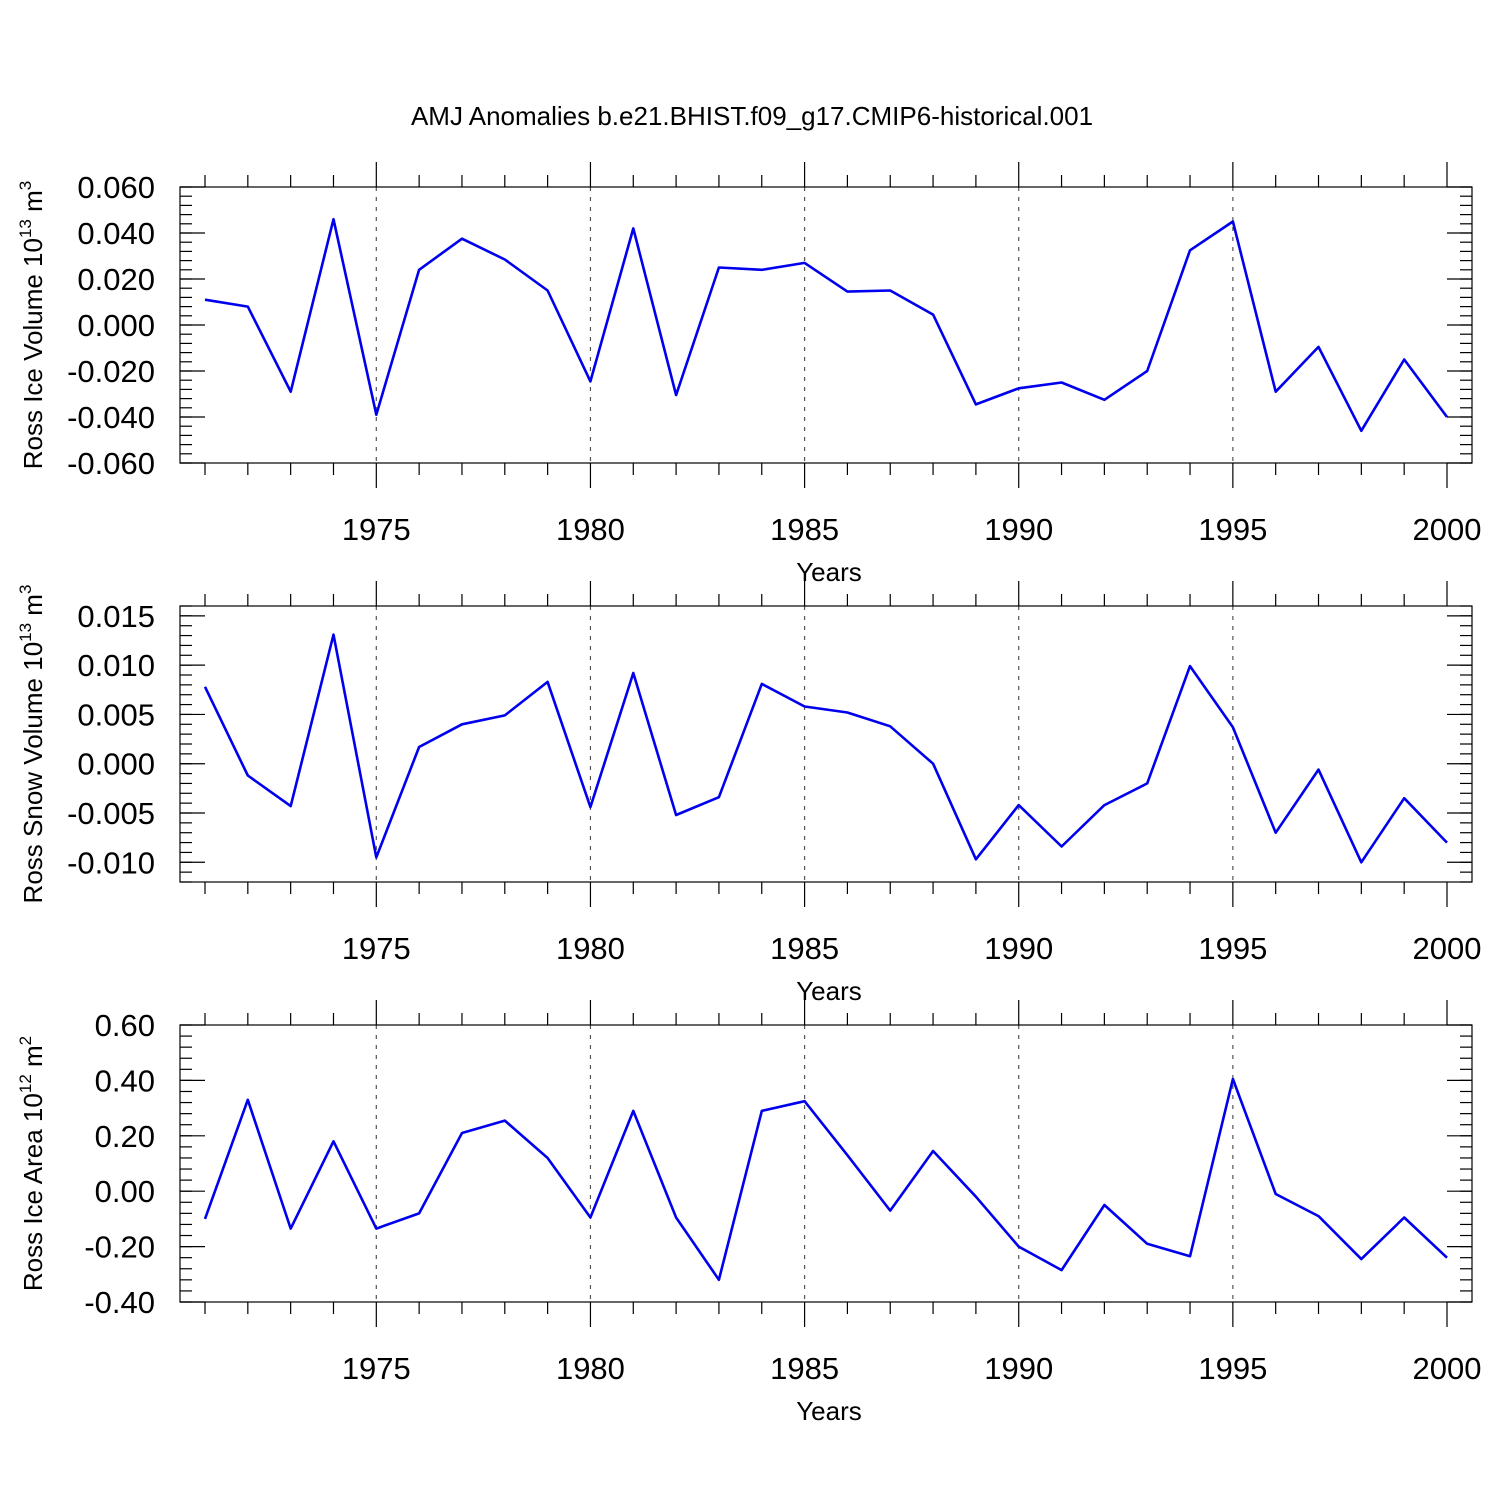 The height and width of the screenshot is (1500, 1500). Describe the element at coordinates (111, 417) in the screenshot. I see `y-tick-label: -0.040` at that location.